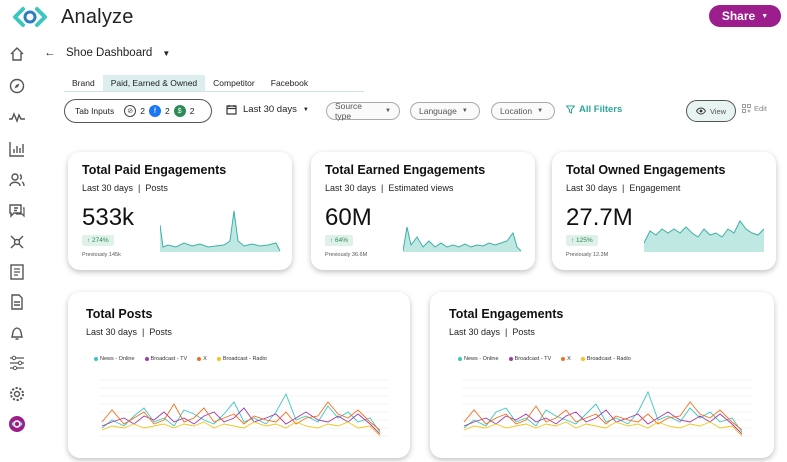 The height and width of the screenshot is (462, 787). I want to click on document-icon, so click(17, 302).